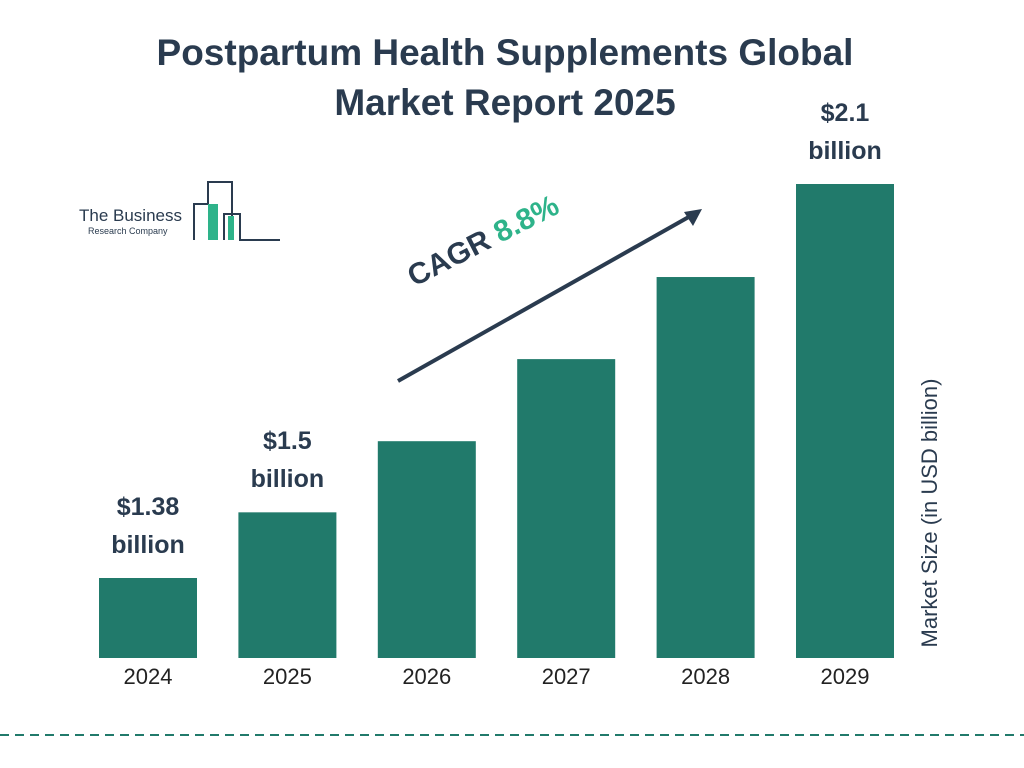 This screenshot has height=768, width=1024. Describe the element at coordinates (148, 676) in the screenshot. I see `x-tick-label: 2024` at that location.